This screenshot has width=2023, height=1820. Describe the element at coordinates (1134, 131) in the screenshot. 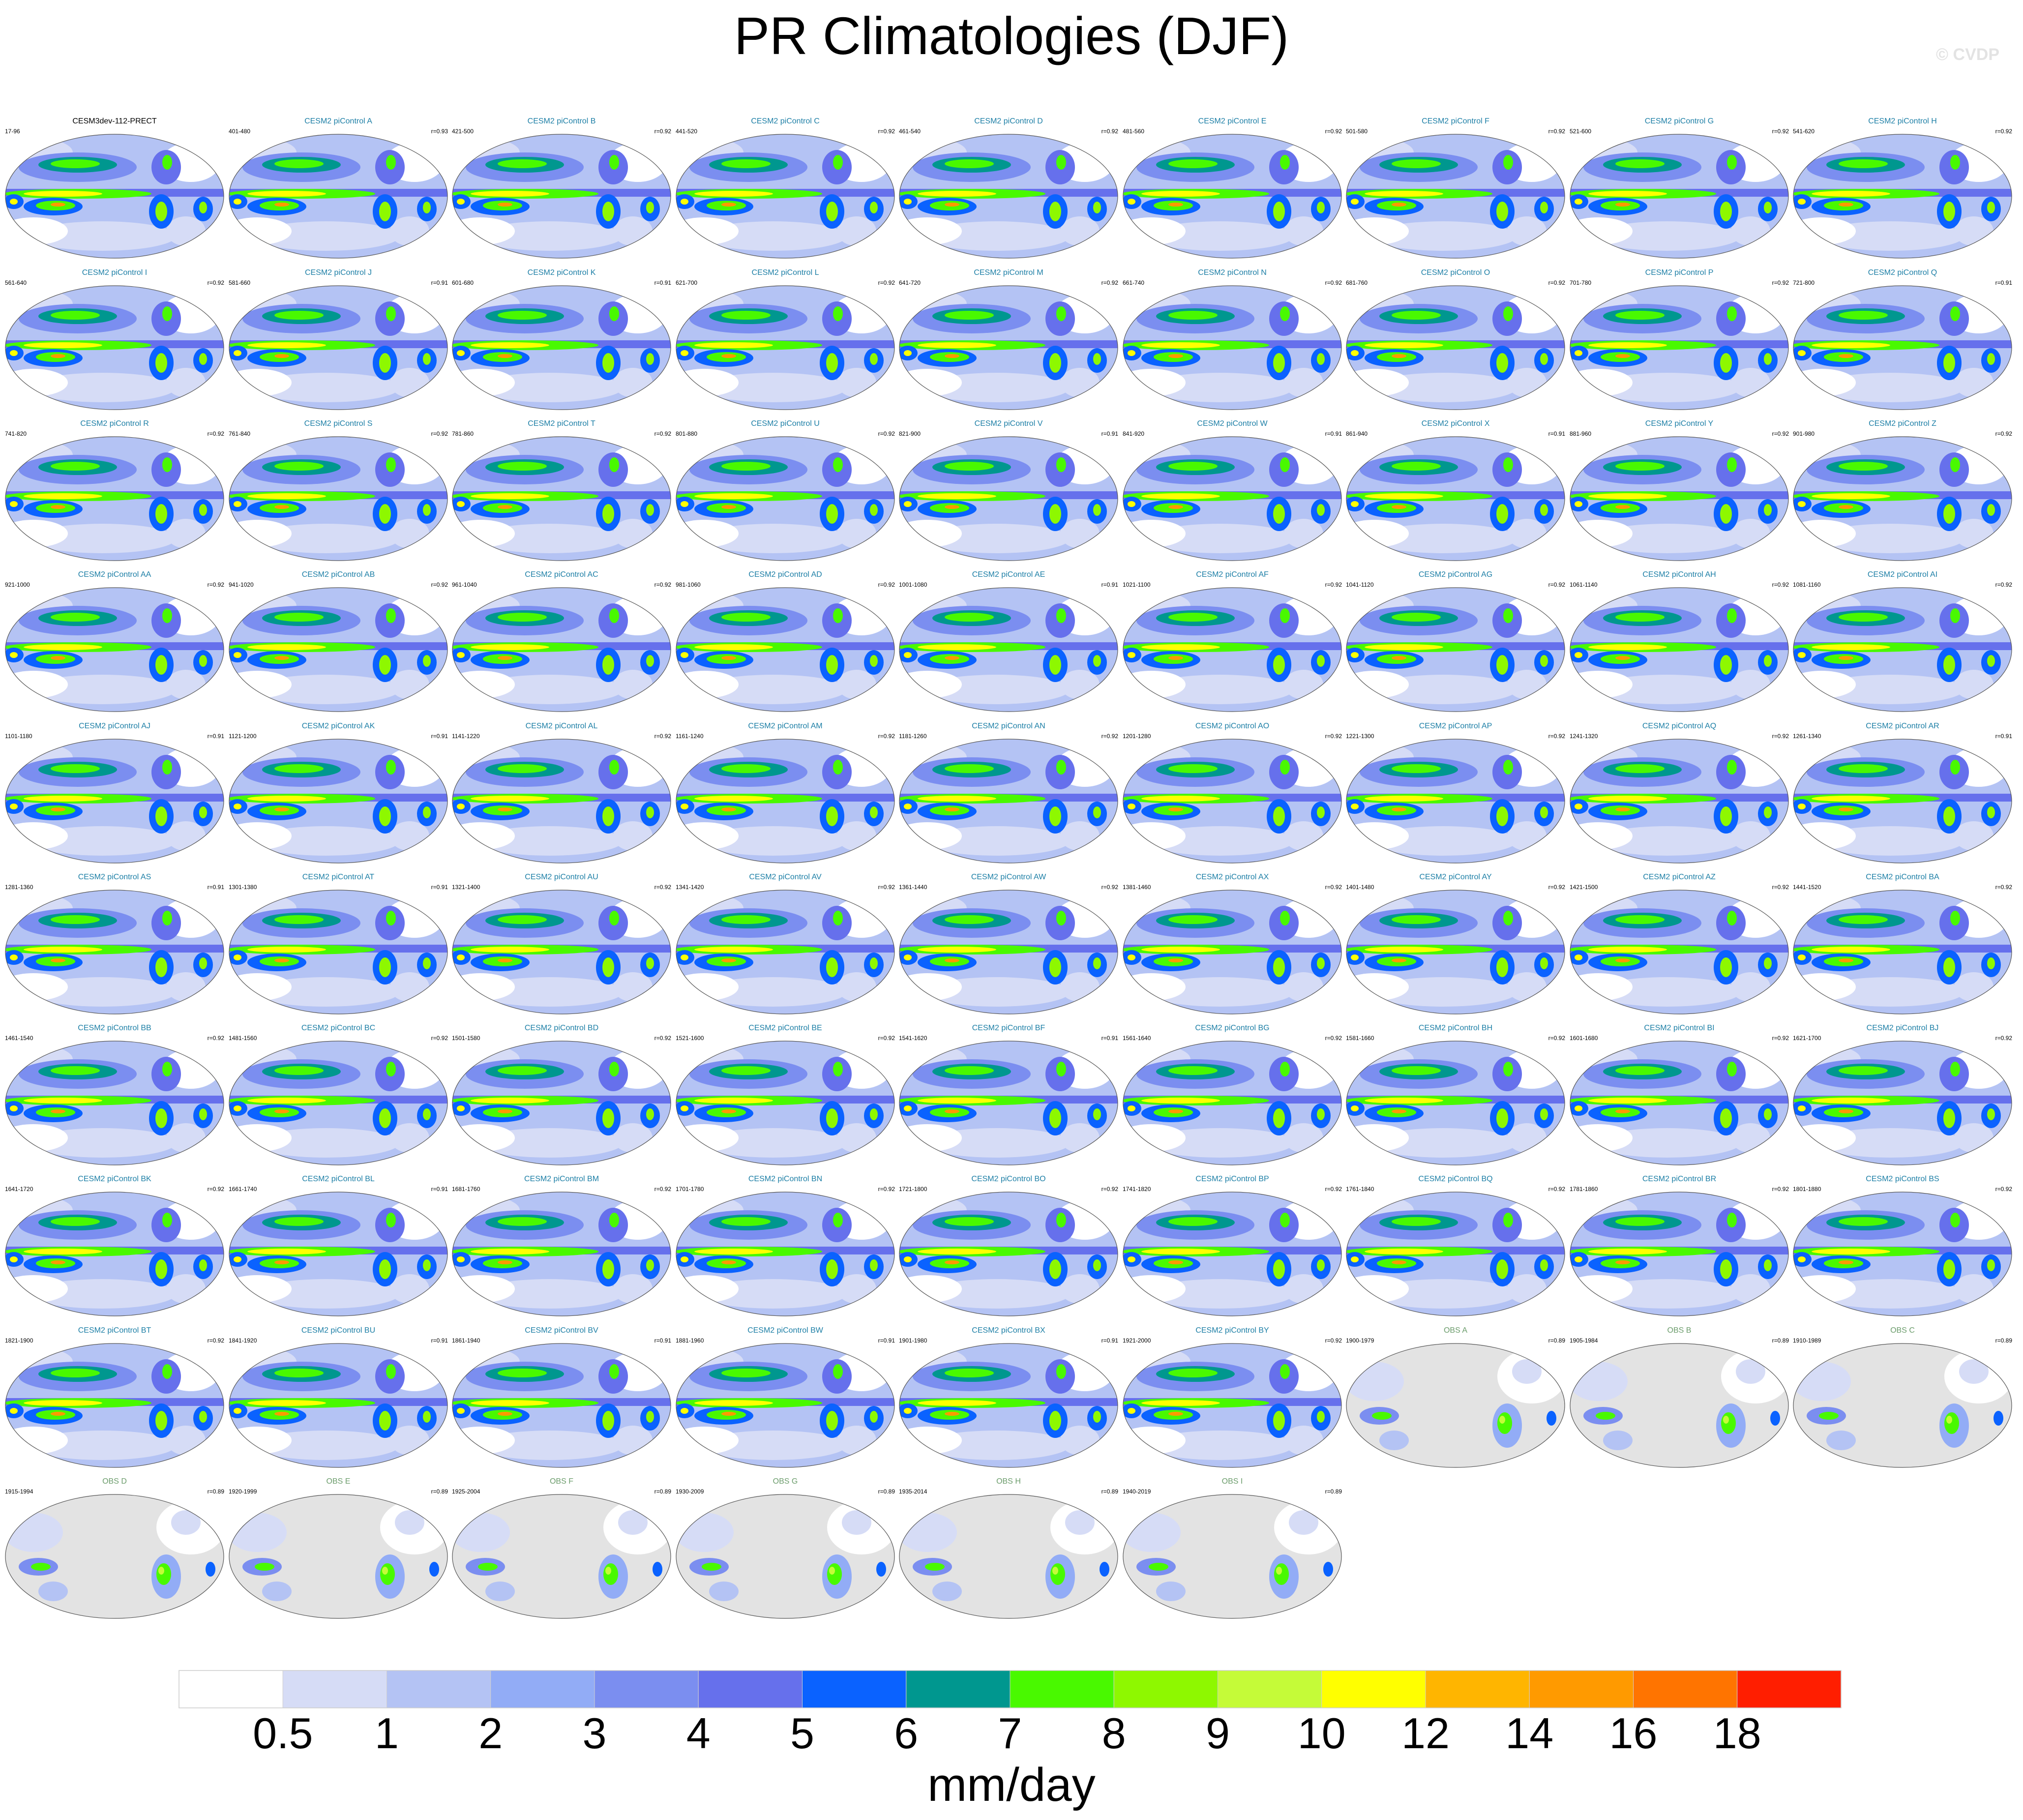

I see `panel-years: 481-560` at that location.